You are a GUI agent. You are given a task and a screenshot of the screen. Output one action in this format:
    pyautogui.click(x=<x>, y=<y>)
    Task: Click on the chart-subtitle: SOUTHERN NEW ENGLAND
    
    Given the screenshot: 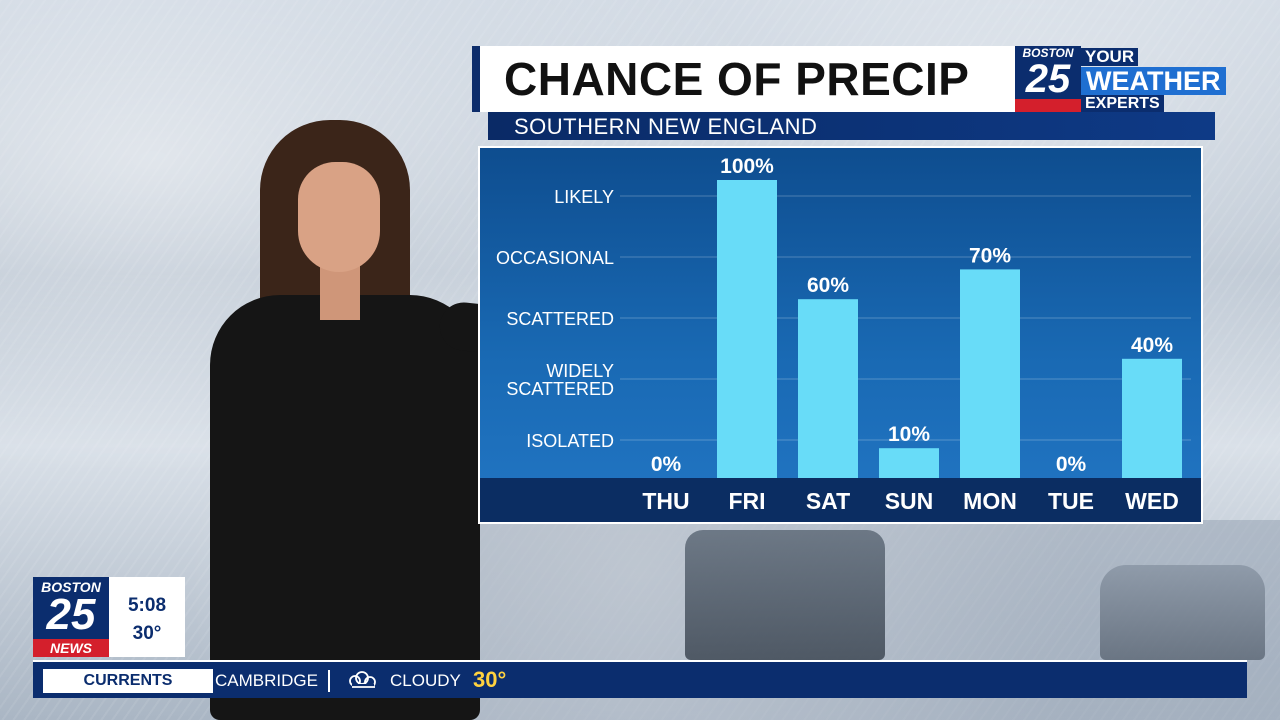 What is the action you would take?
    pyautogui.click(x=666, y=126)
    